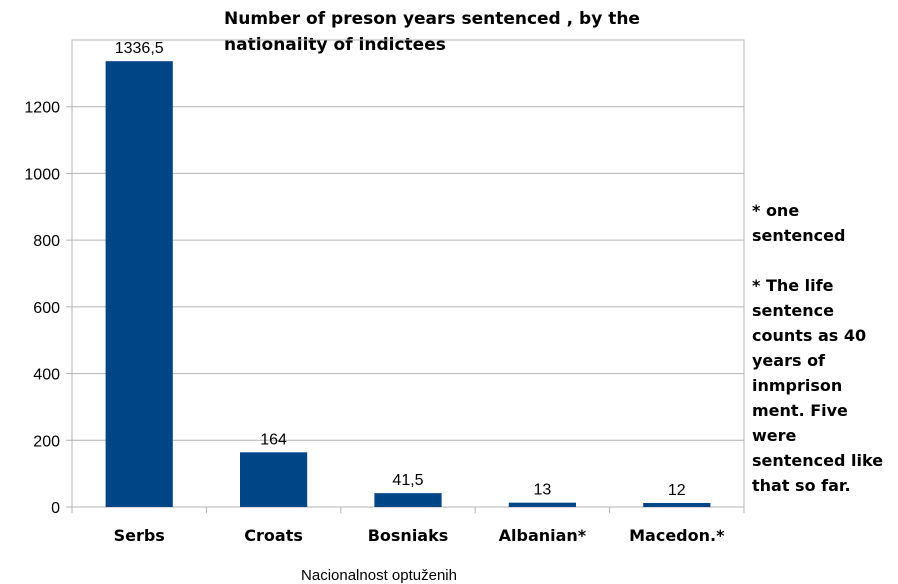  Describe the element at coordinates (46, 241) in the screenshot. I see `y-tick-label-800: 800` at that location.